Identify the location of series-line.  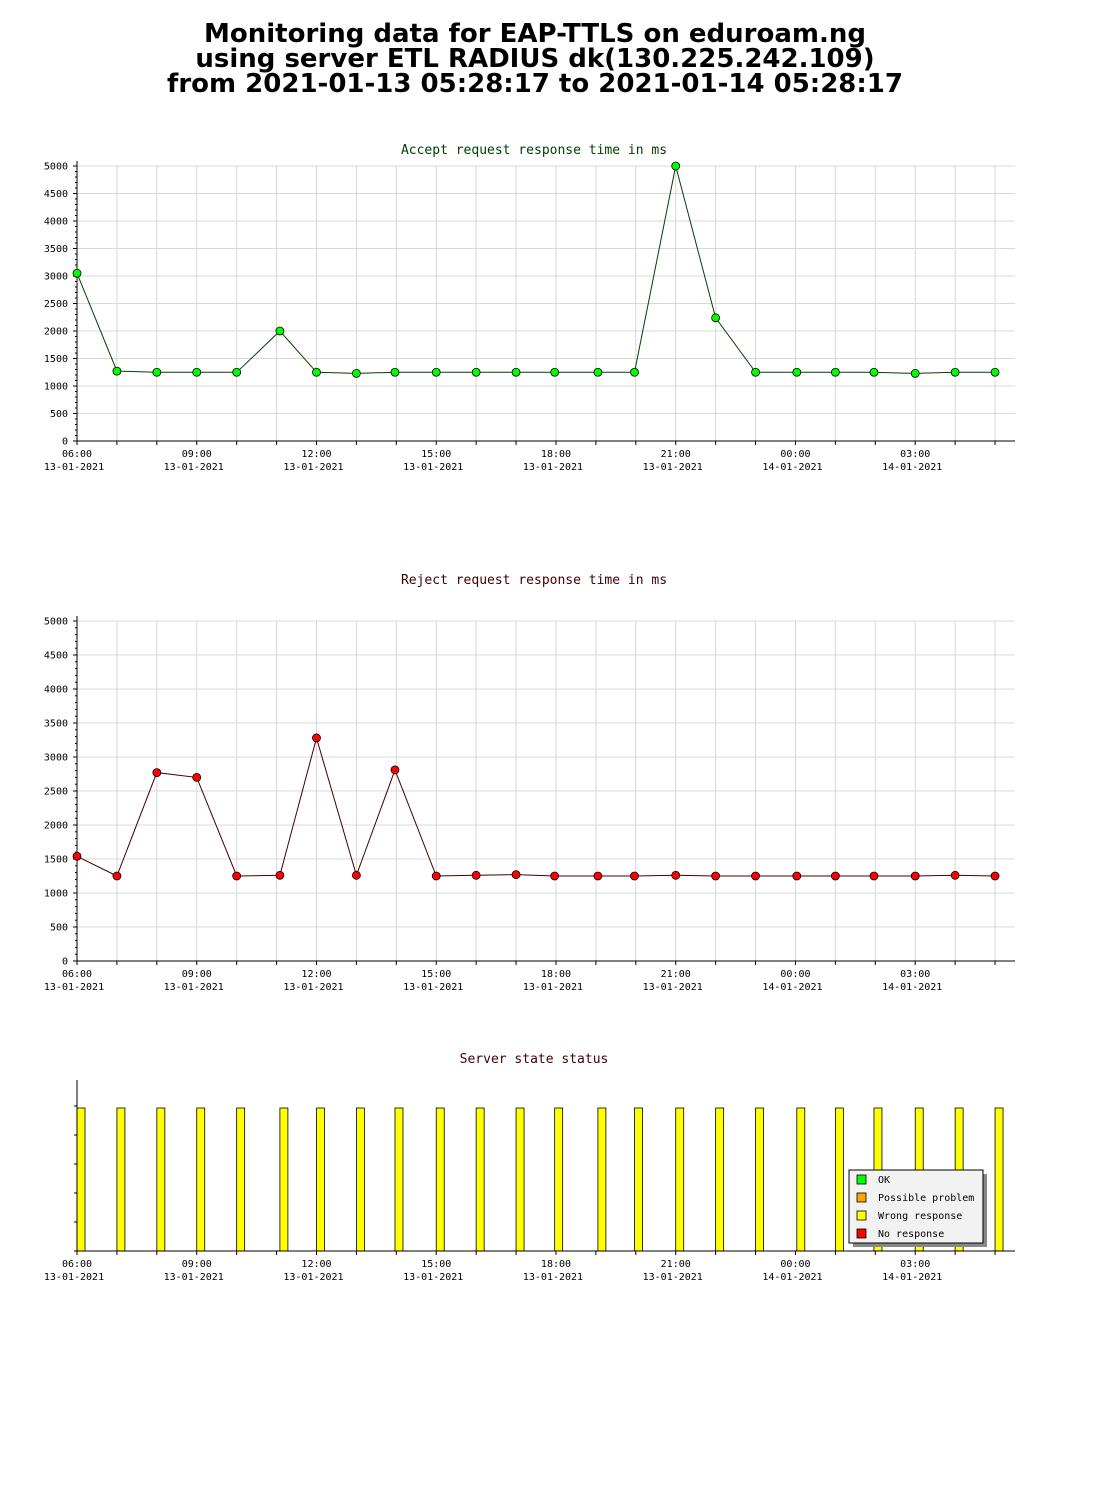
(535, 269).